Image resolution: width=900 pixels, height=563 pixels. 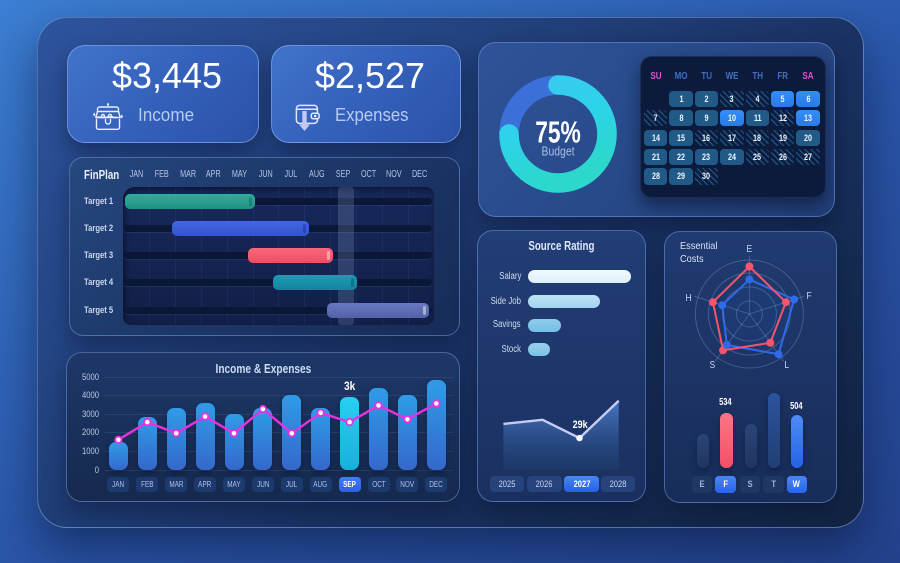 I want to click on svg-text: 75%, so click(x=558, y=131).